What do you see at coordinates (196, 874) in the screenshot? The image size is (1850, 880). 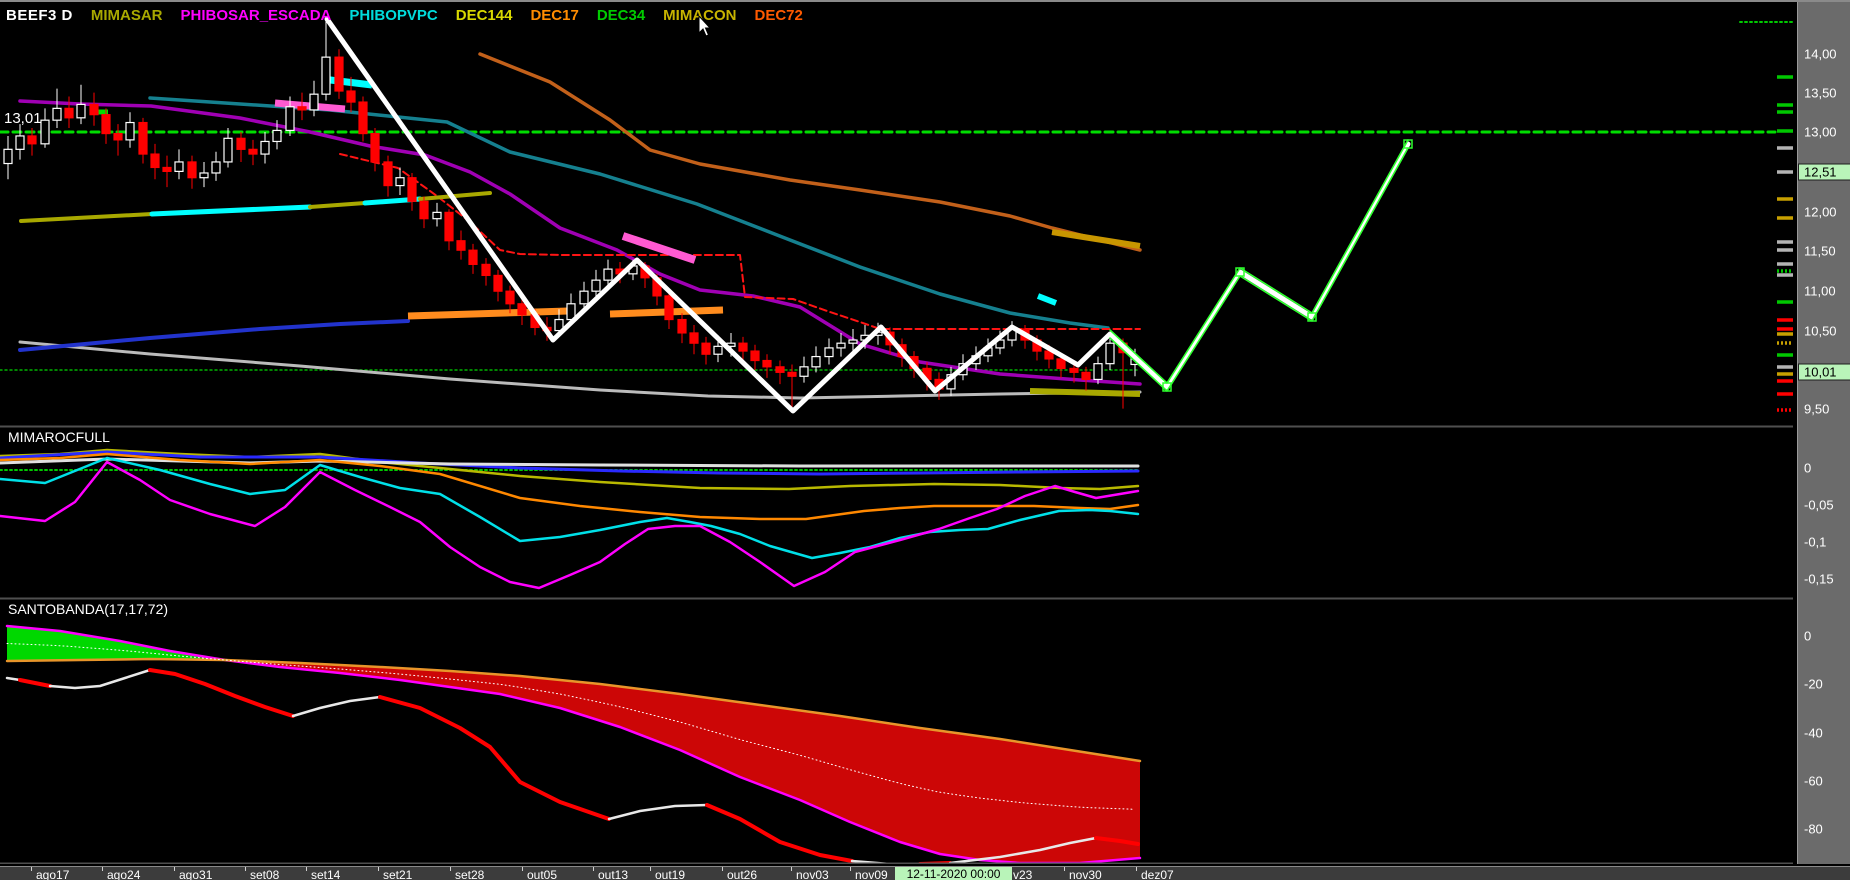 I see `time-axis-label-ago31: ago31` at bounding box center [196, 874].